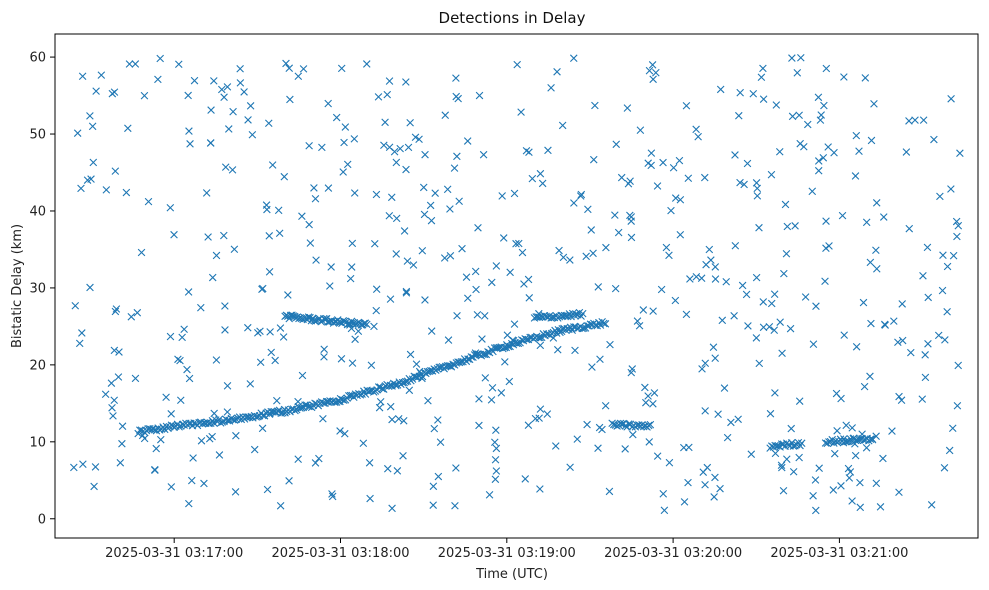 This screenshot has height=590, width=989. I want to click on y-tick-label: 30, so click(37, 288).